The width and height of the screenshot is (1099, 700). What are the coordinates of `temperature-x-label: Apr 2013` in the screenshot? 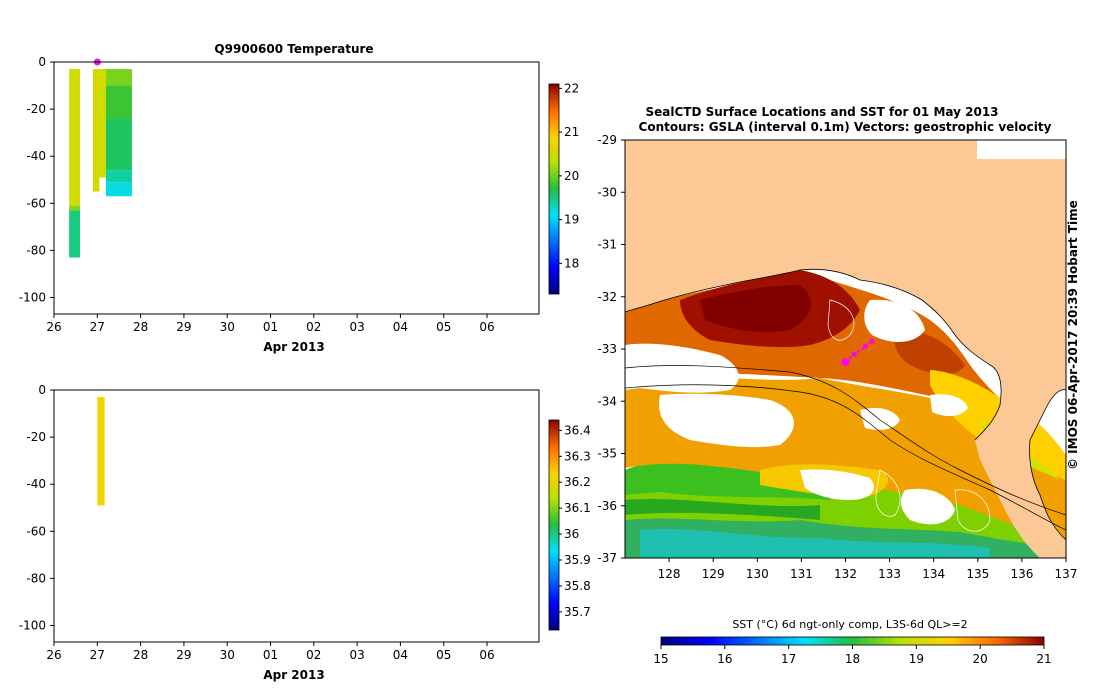 It's located at (293, 347).